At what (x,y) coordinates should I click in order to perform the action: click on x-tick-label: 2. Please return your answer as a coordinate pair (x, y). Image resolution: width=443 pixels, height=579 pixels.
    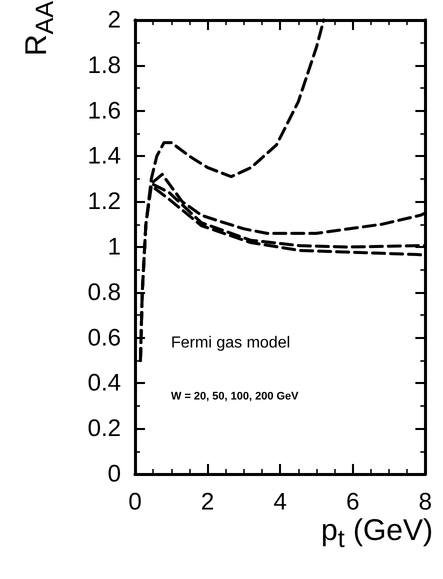
    Looking at the image, I should click on (207, 502).